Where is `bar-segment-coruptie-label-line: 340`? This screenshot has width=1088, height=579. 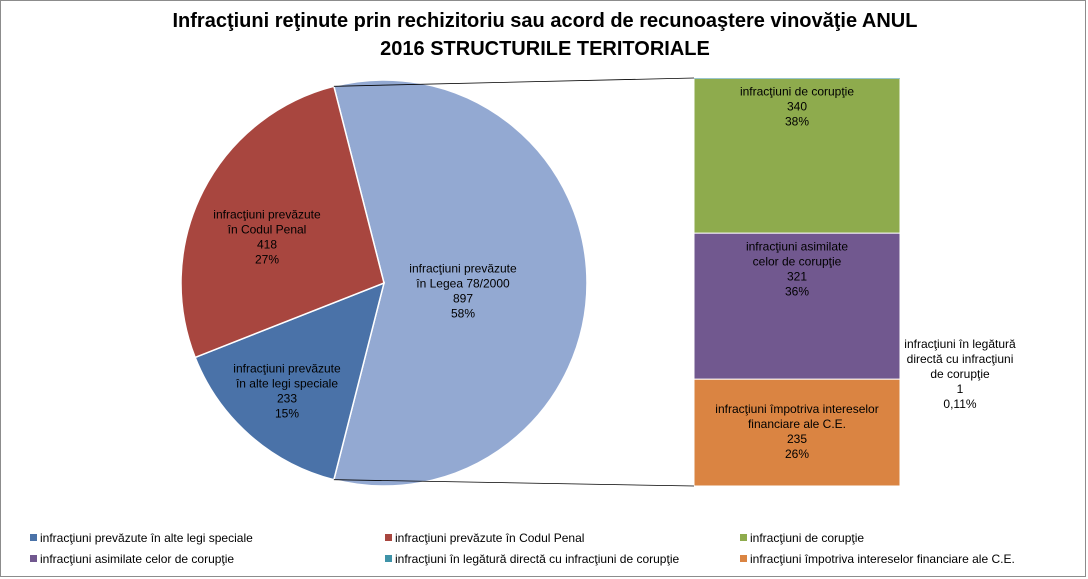 bar-segment-coruptie-label-line: 340 is located at coordinates (797, 107).